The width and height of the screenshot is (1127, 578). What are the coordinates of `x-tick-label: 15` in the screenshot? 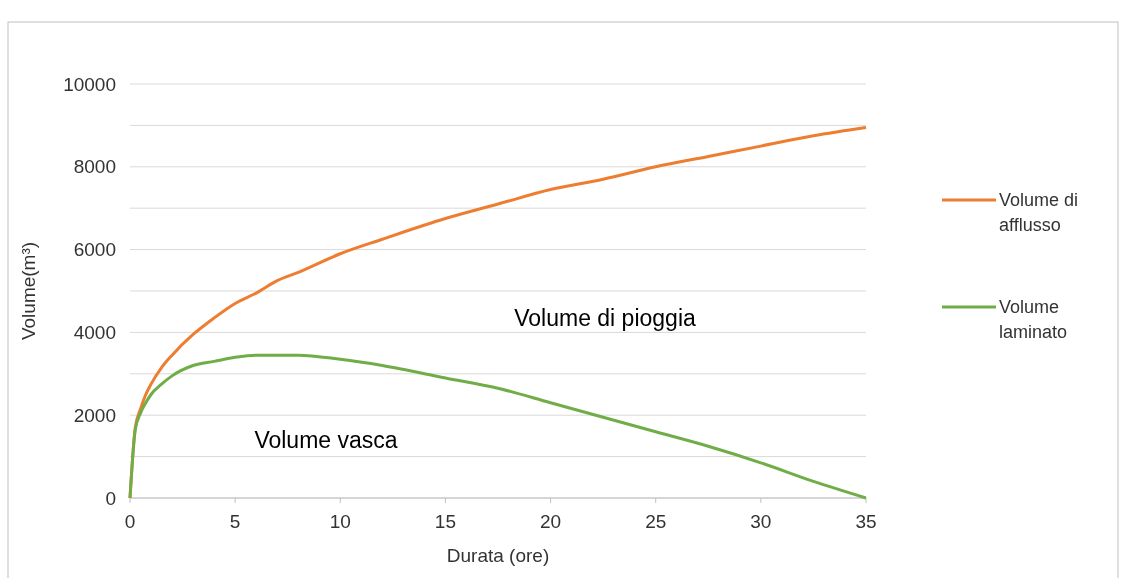 It's located at (445, 521).